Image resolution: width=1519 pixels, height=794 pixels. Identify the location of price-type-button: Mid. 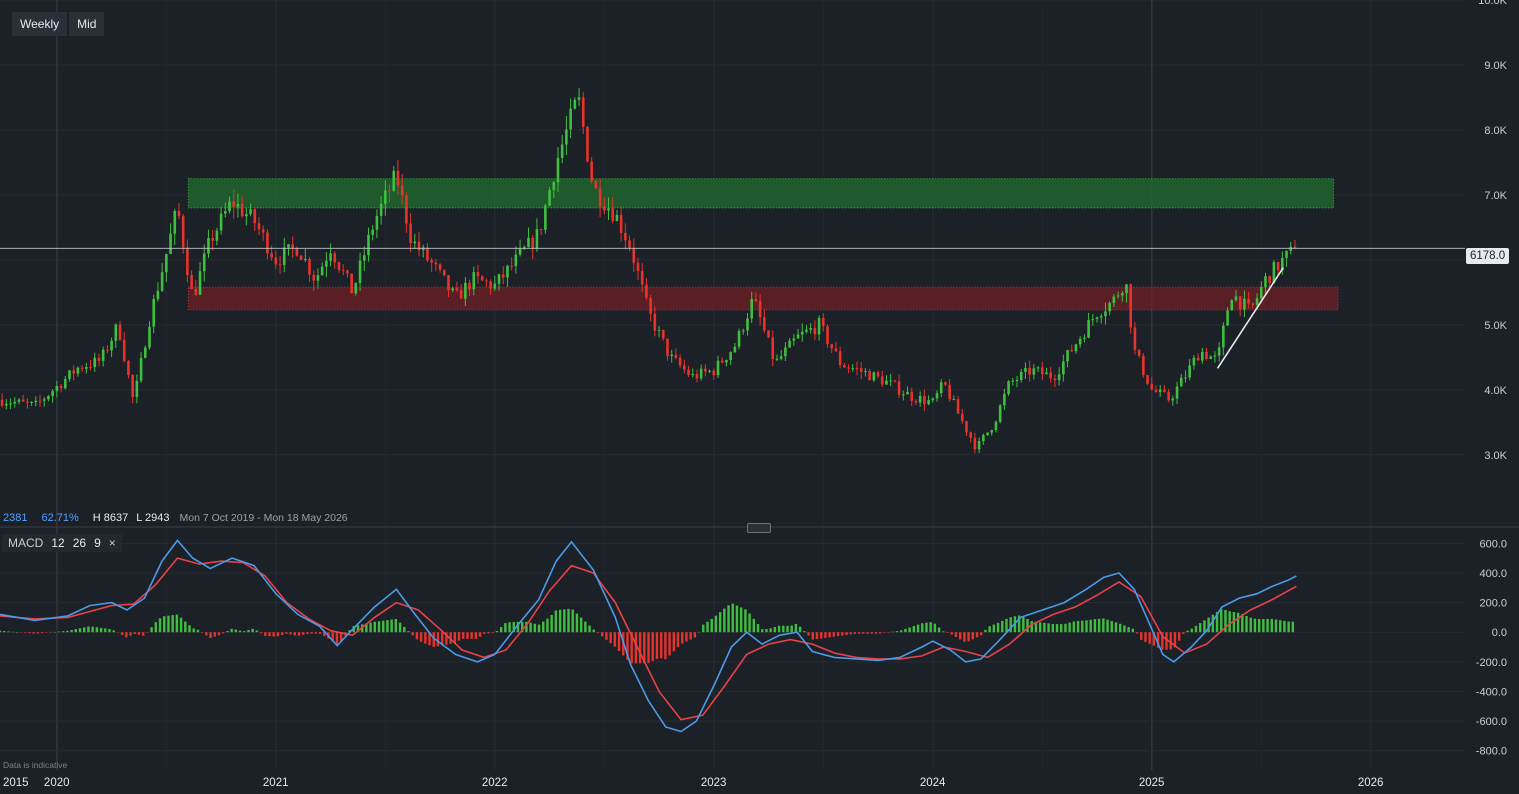
(87, 24).